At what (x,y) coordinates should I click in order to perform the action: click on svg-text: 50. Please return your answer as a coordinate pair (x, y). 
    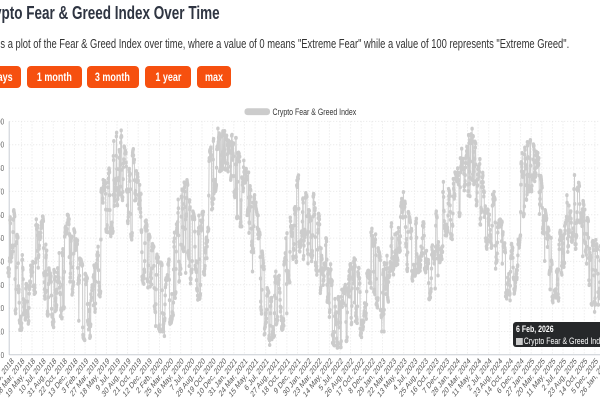
    Looking at the image, I should click on (2, 238).